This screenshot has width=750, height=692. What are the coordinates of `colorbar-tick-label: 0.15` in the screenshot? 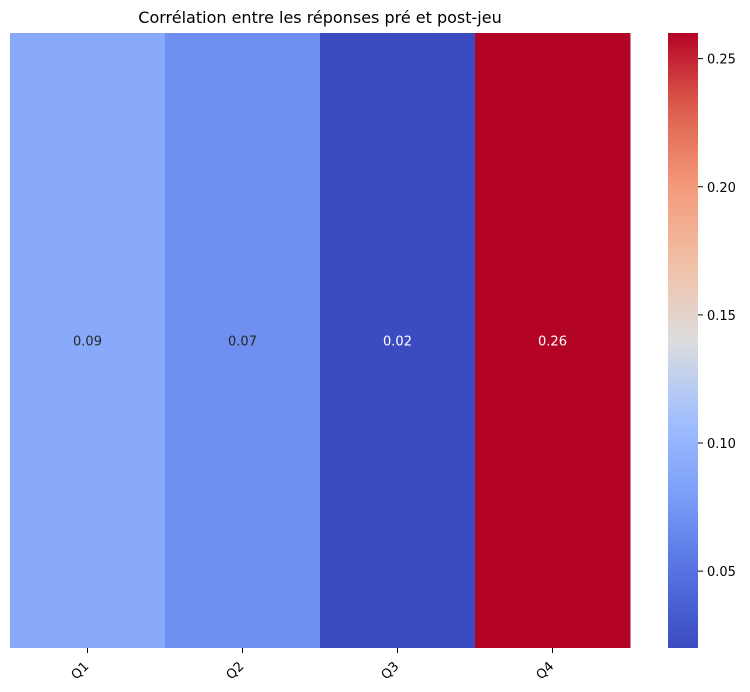 It's located at (721, 316).